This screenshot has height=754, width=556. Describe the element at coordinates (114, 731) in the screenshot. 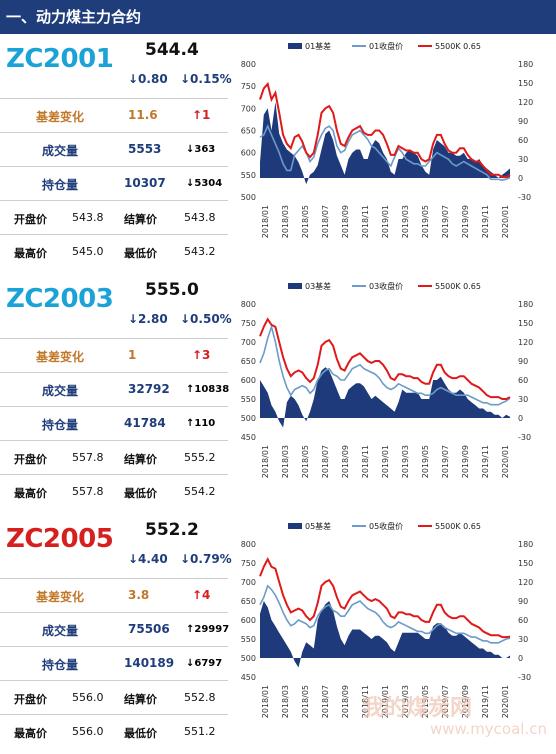

I see `high-low-row: 最高价 556.0 最低价 551.2` at that location.